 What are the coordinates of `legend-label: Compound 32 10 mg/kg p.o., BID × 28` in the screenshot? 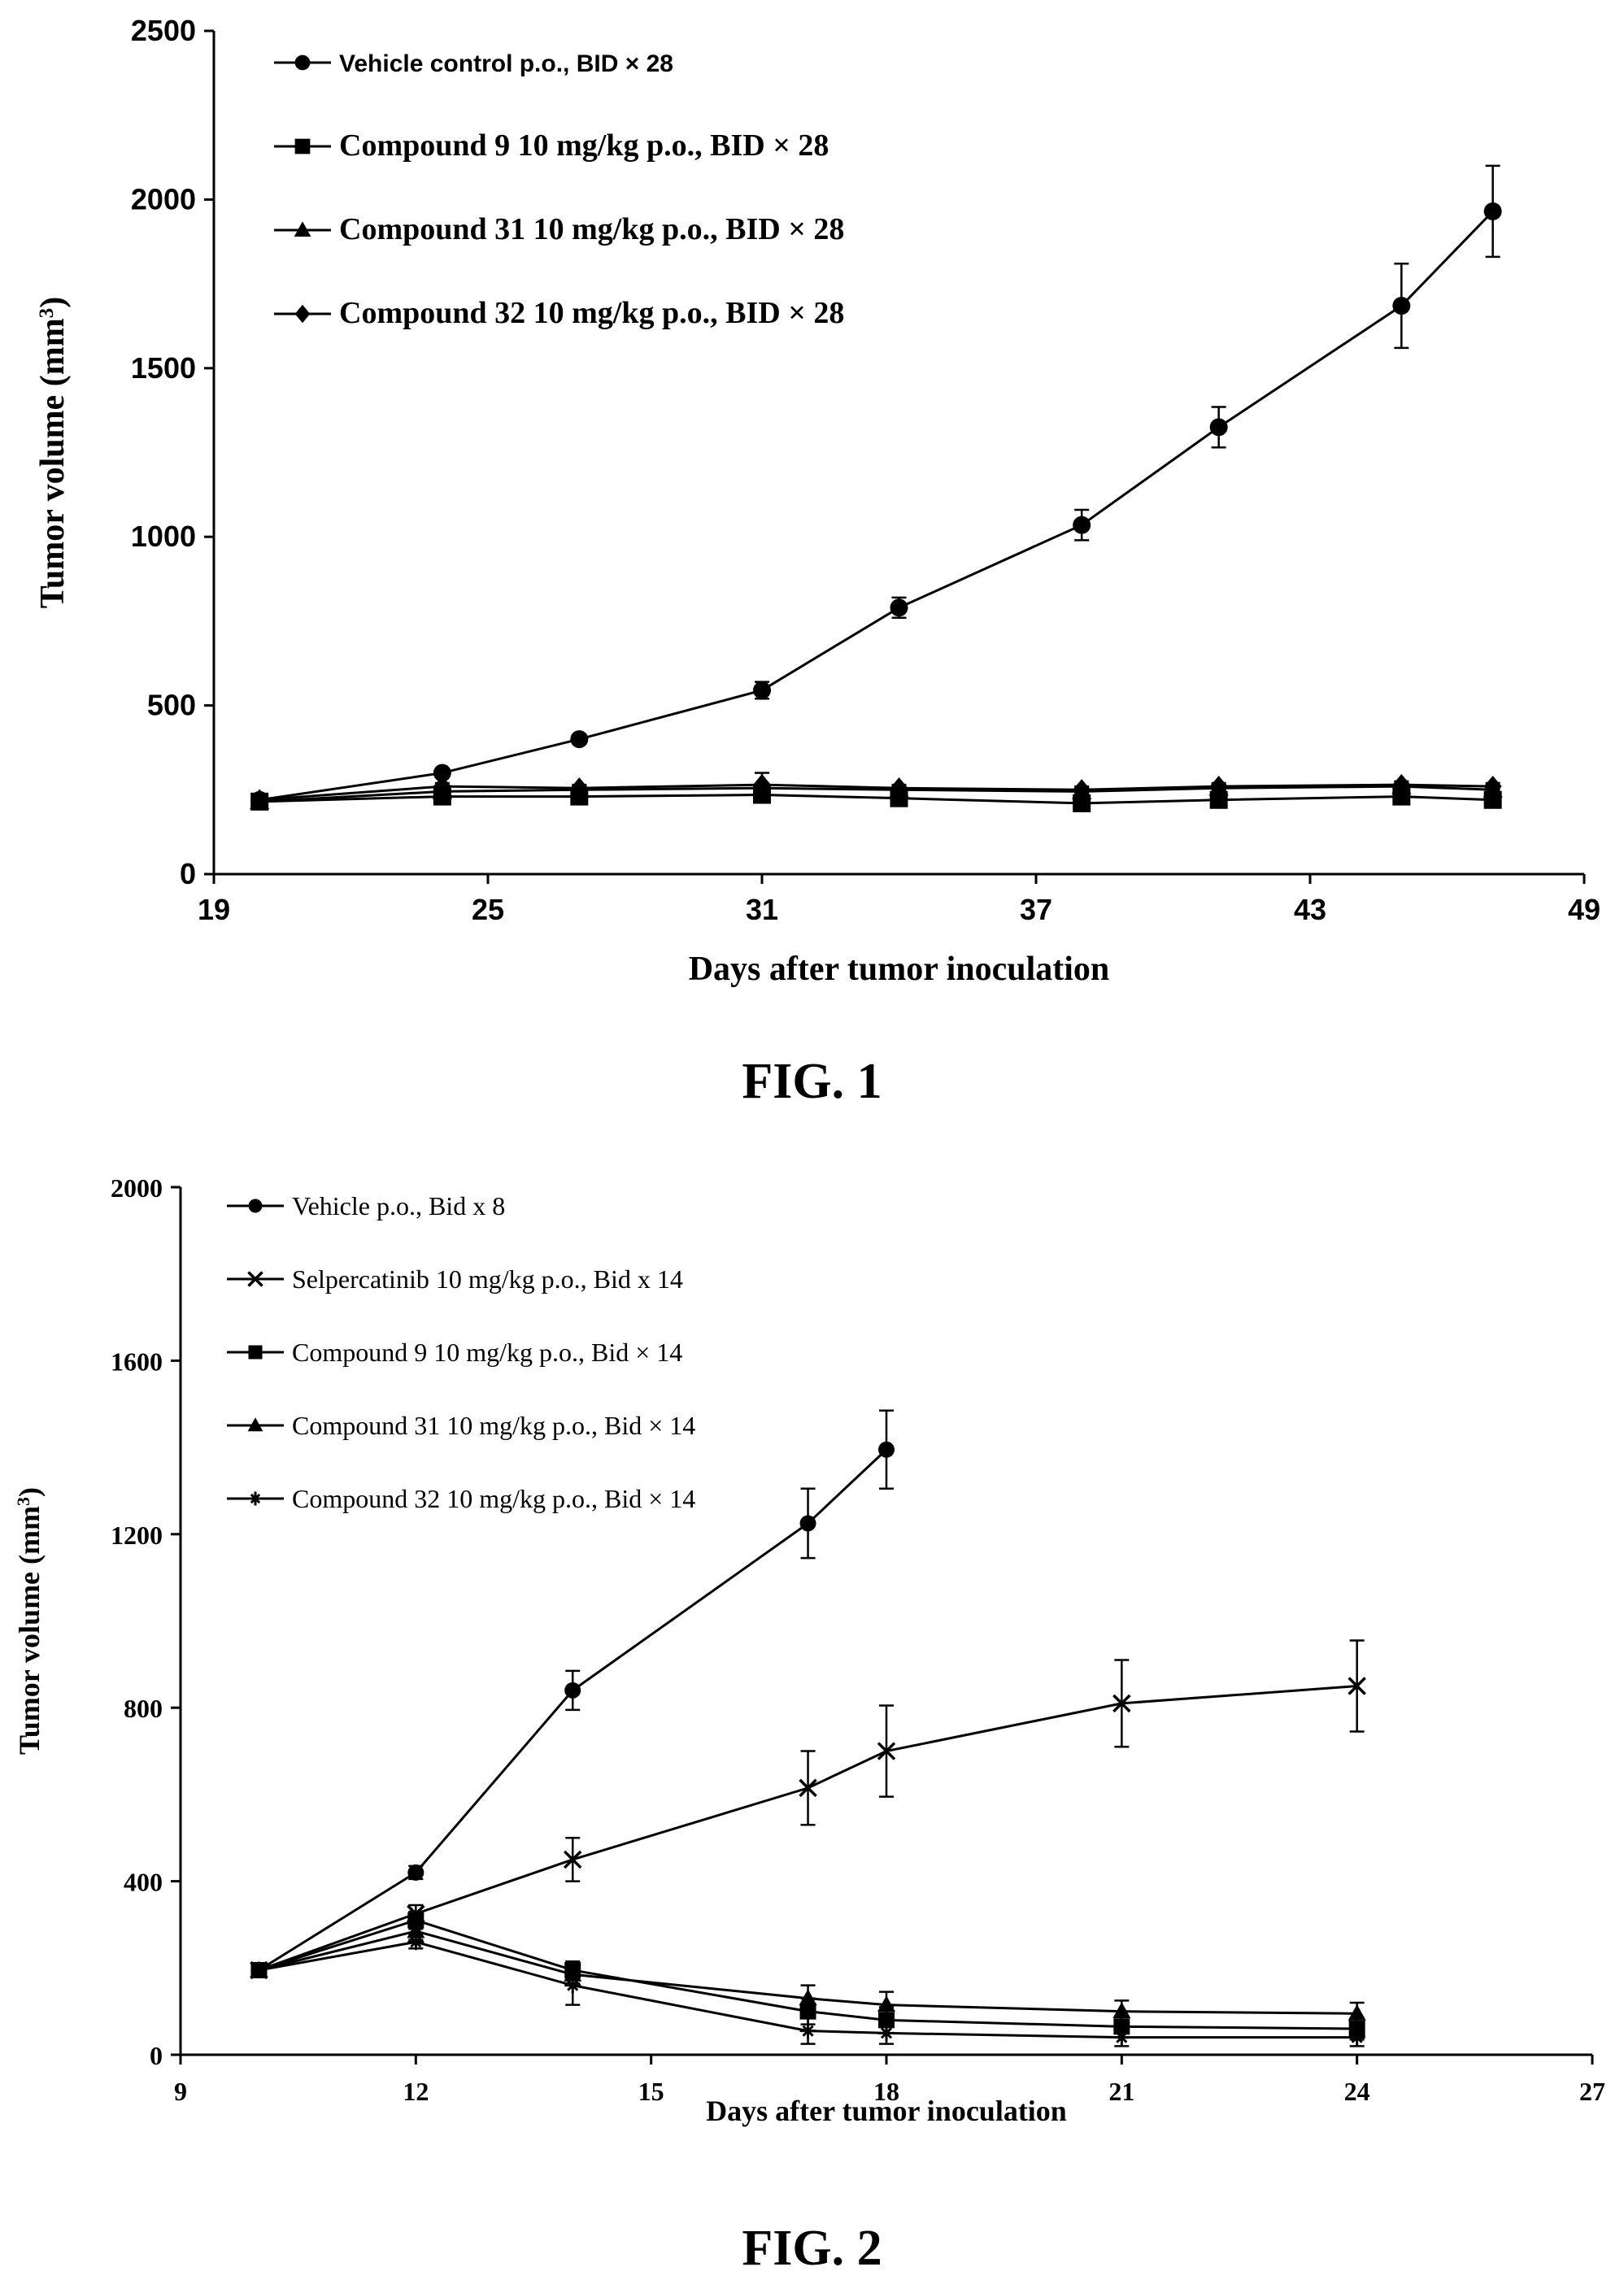 It's located at (591, 313).